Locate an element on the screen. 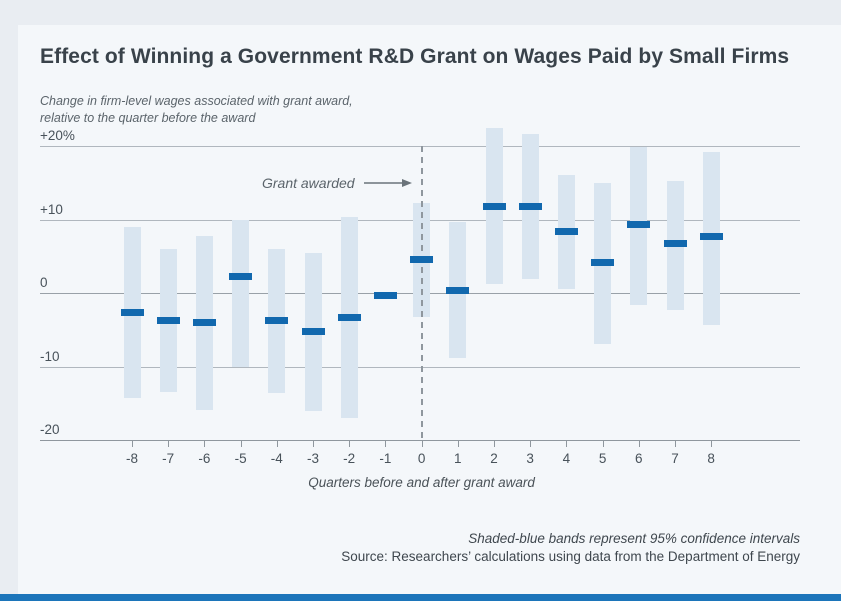 The width and height of the screenshot is (841, 601). y-tick-label: +20% is located at coordinates (57, 135).